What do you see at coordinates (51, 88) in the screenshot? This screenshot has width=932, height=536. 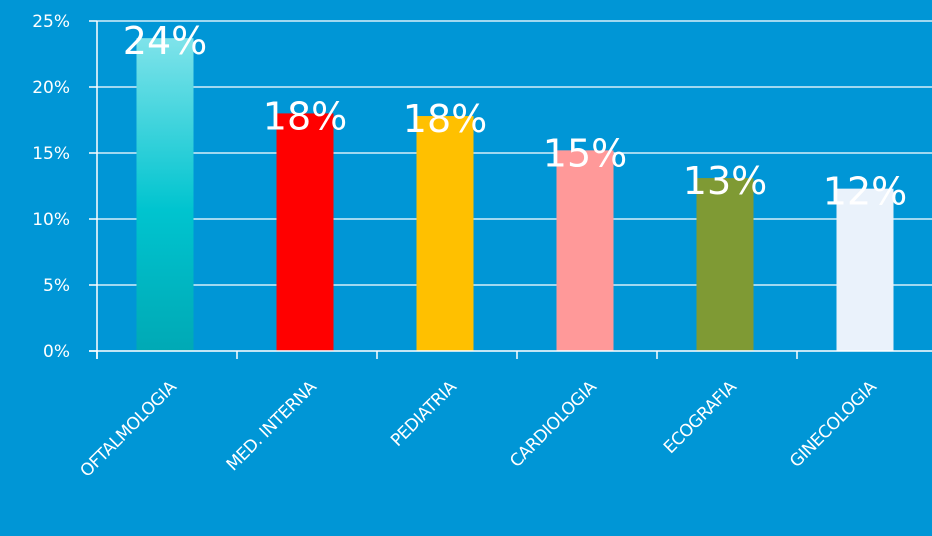 I see `y-tick-label-20: 20%` at bounding box center [51, 88].